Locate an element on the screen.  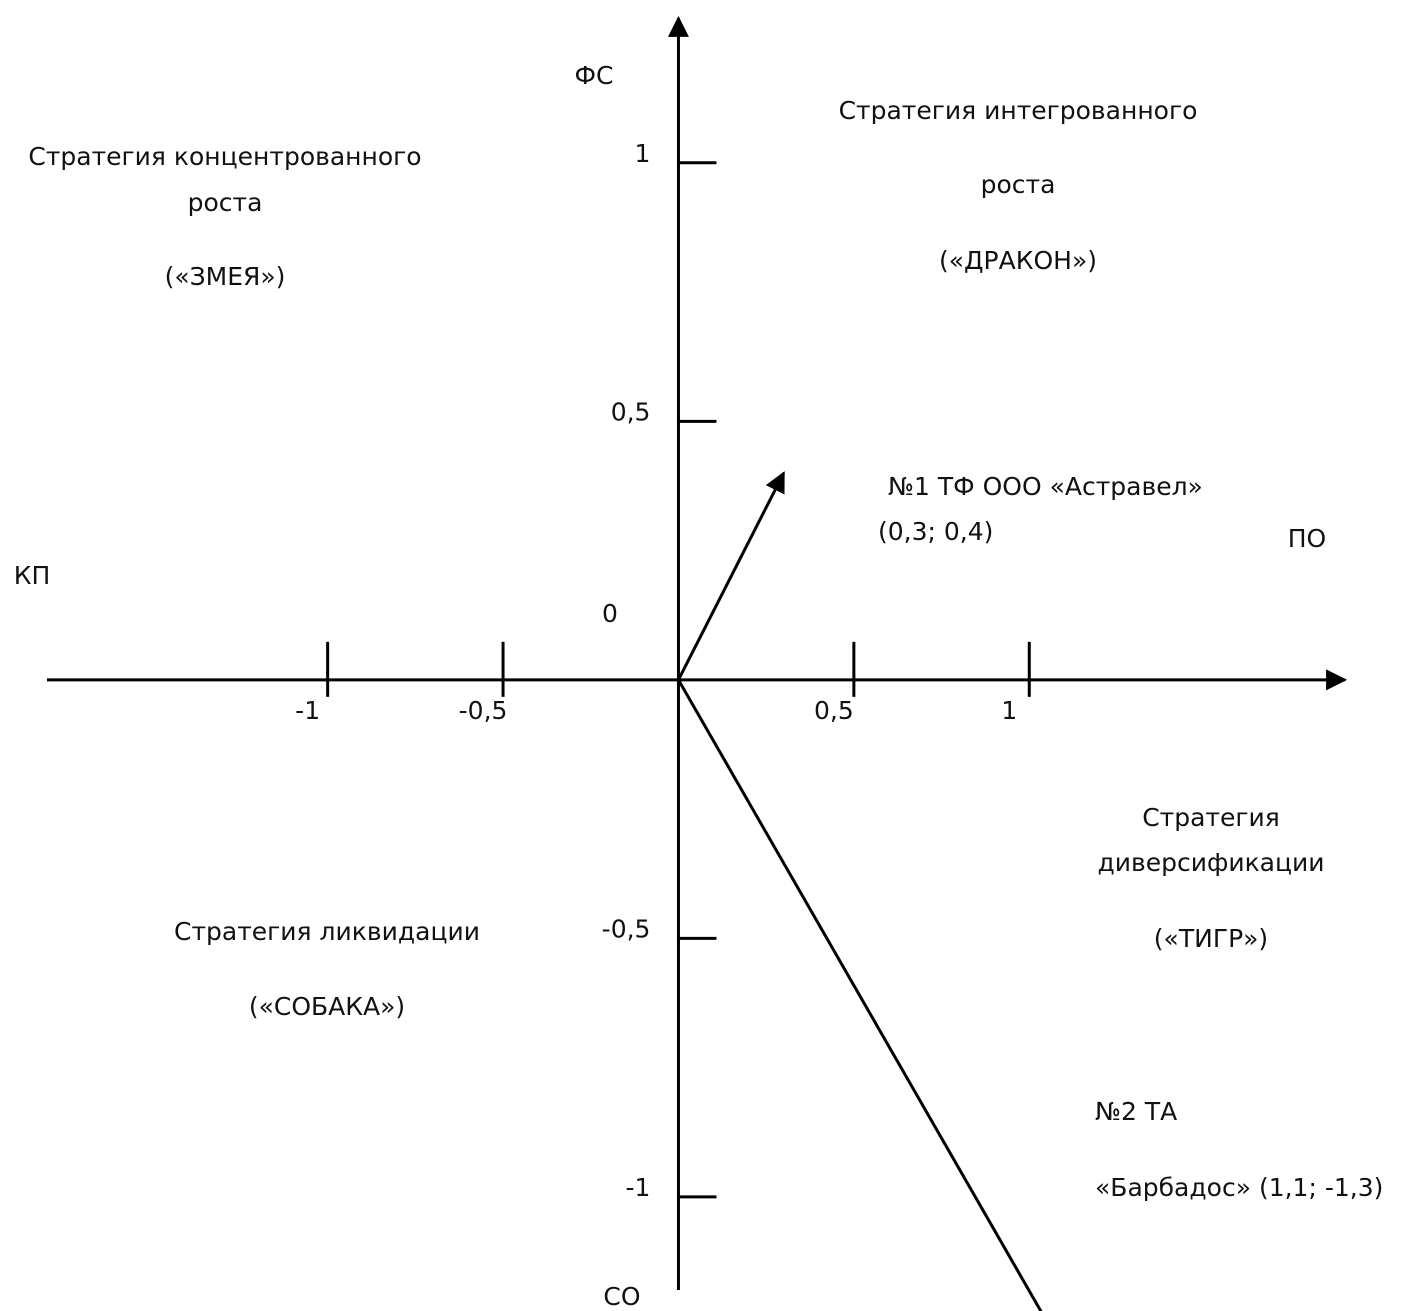
quadrant-text: Стратегия ликвидации is located at coordinates (327, 931).